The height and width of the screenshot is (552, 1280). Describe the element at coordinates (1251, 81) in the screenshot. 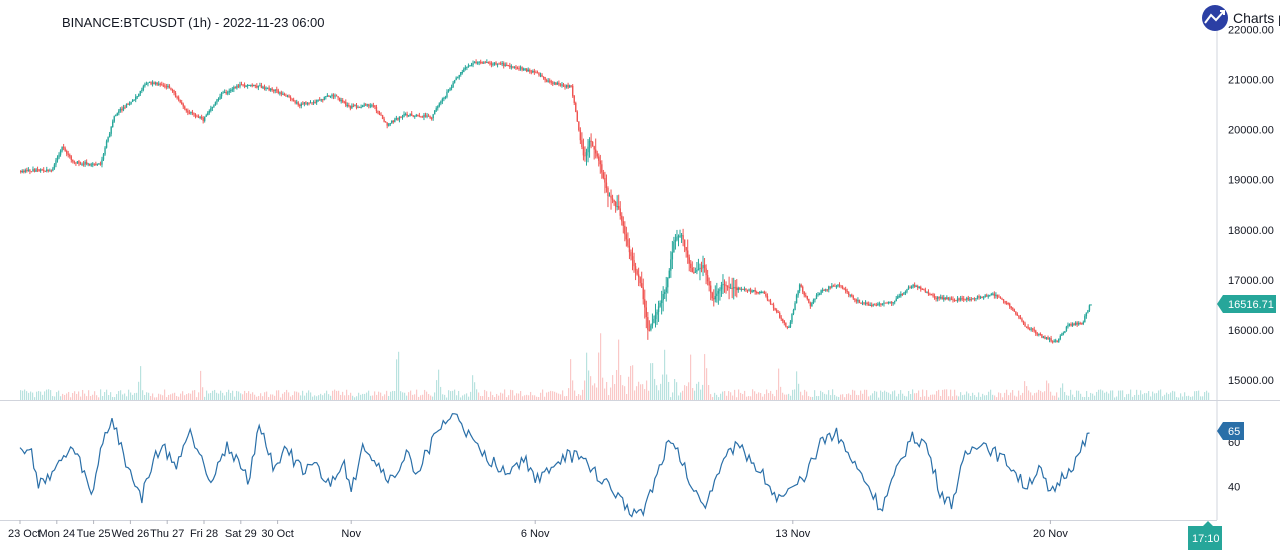

I see `price-tick-label: 21000.00` at that location.